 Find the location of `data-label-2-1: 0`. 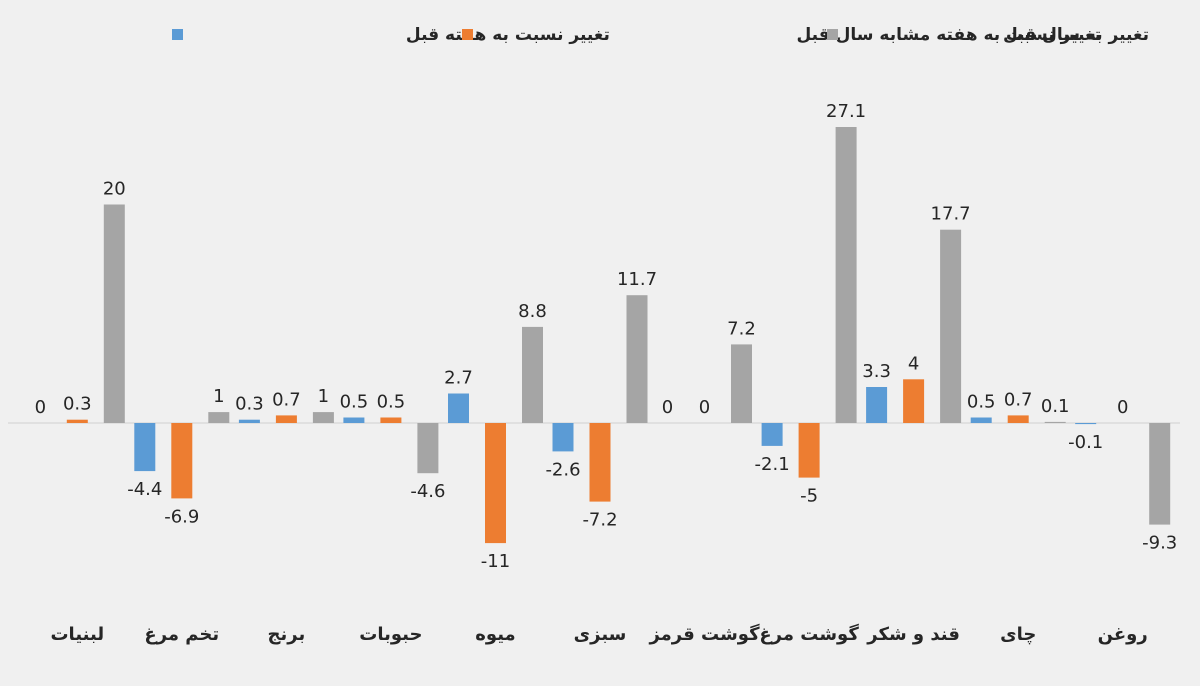

data-label-2-1: 0 is located at coordinates (1122, 407).